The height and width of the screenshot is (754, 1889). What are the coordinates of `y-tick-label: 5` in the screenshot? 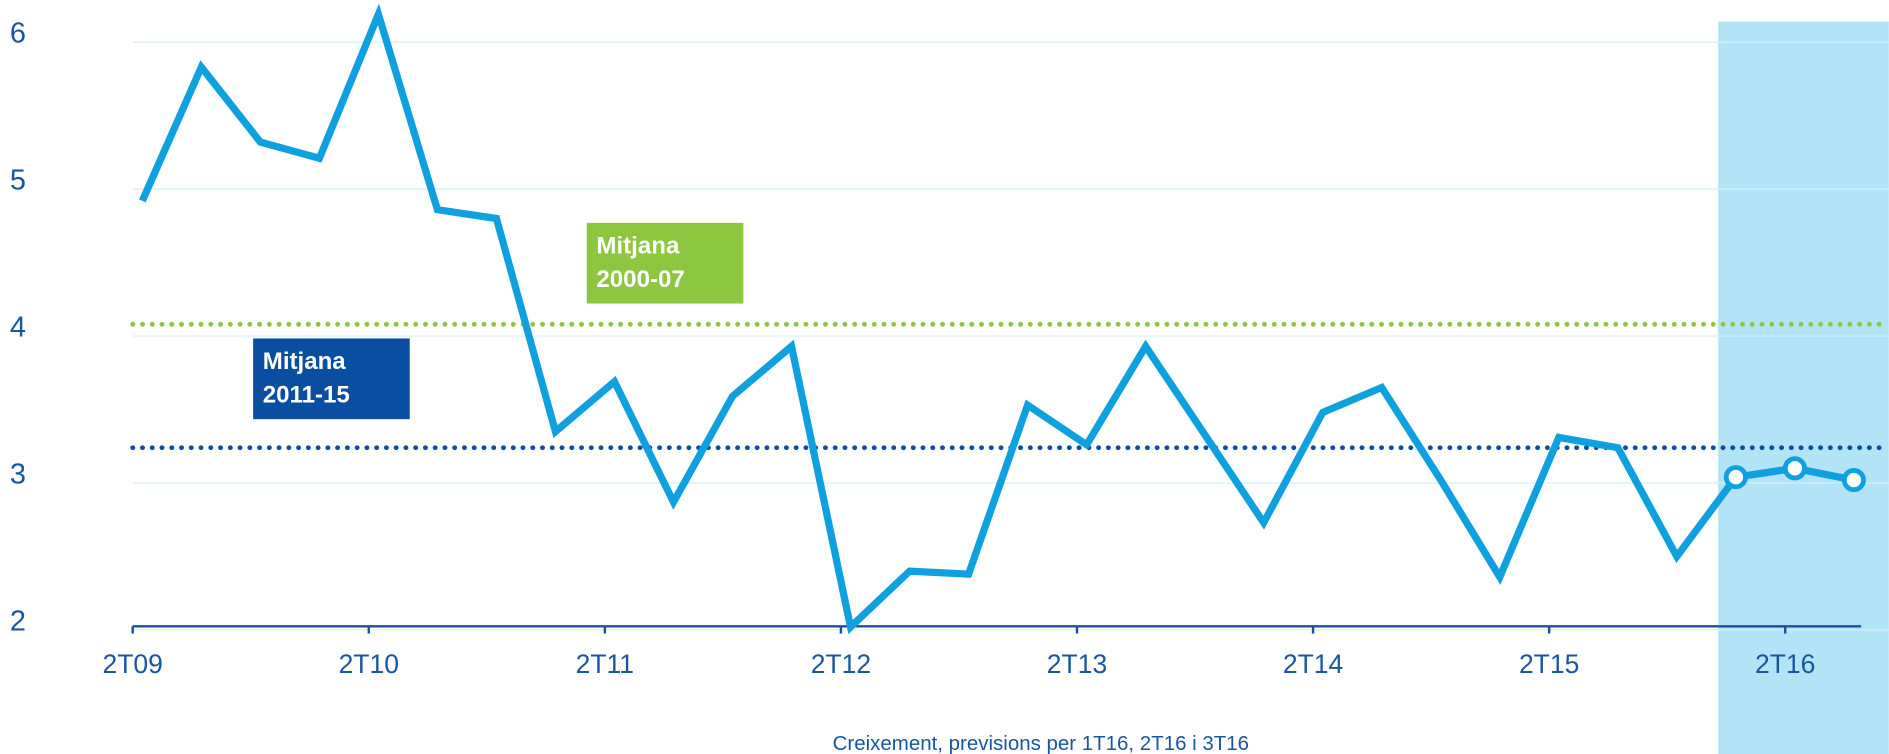 It's located at (18, 181).